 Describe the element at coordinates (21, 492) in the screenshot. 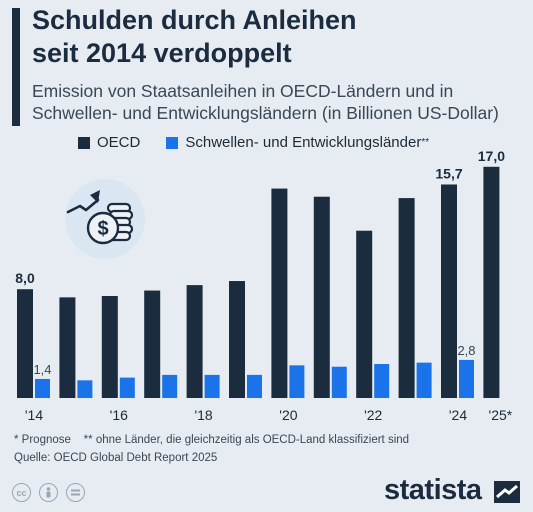

I see `cc-icon: cc` at that location.